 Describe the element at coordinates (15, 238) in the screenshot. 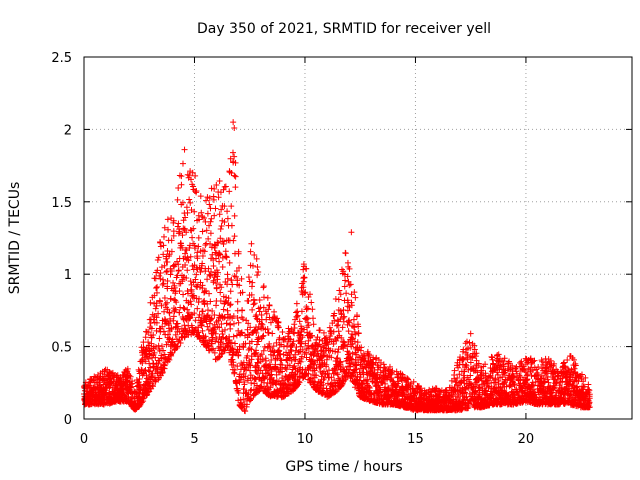

I see `y-axis-label: SRMTID / TECUs` at that location.